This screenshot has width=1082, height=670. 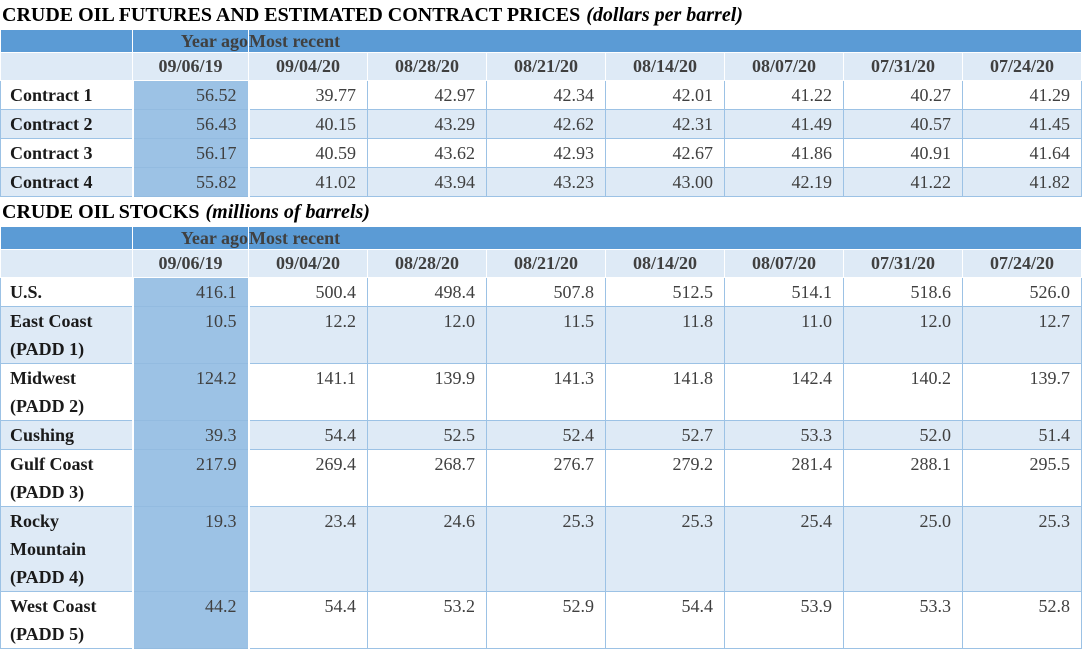 I want to click on value-cell: 23.4, so click(x=308, y=549).